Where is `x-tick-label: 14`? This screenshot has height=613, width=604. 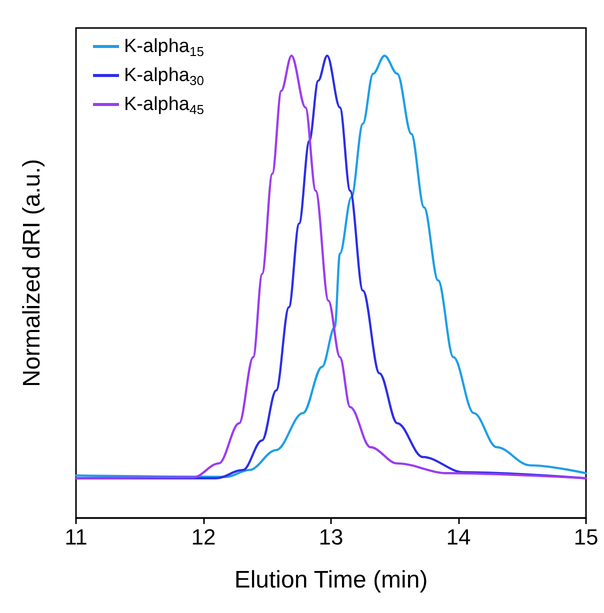 x-tick-label: 14 is located at coordinates (458, 537).